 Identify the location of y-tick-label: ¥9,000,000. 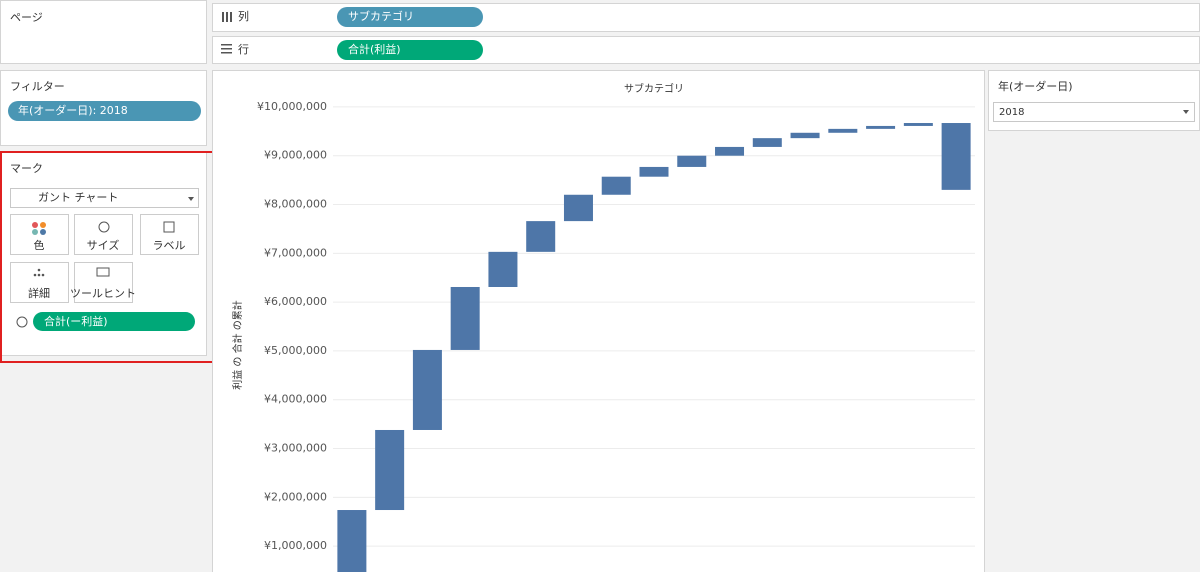
(295, 155).